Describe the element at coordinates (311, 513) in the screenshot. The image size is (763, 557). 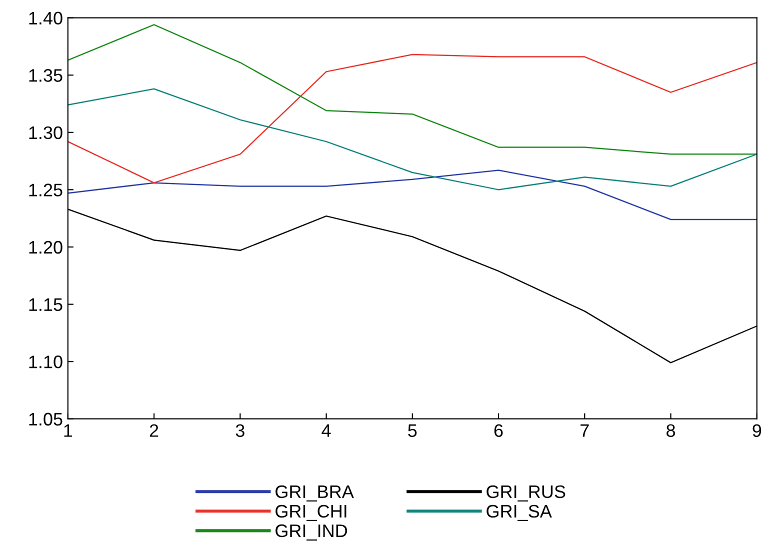
I see `legend-label: GRI_CHI` at that location.